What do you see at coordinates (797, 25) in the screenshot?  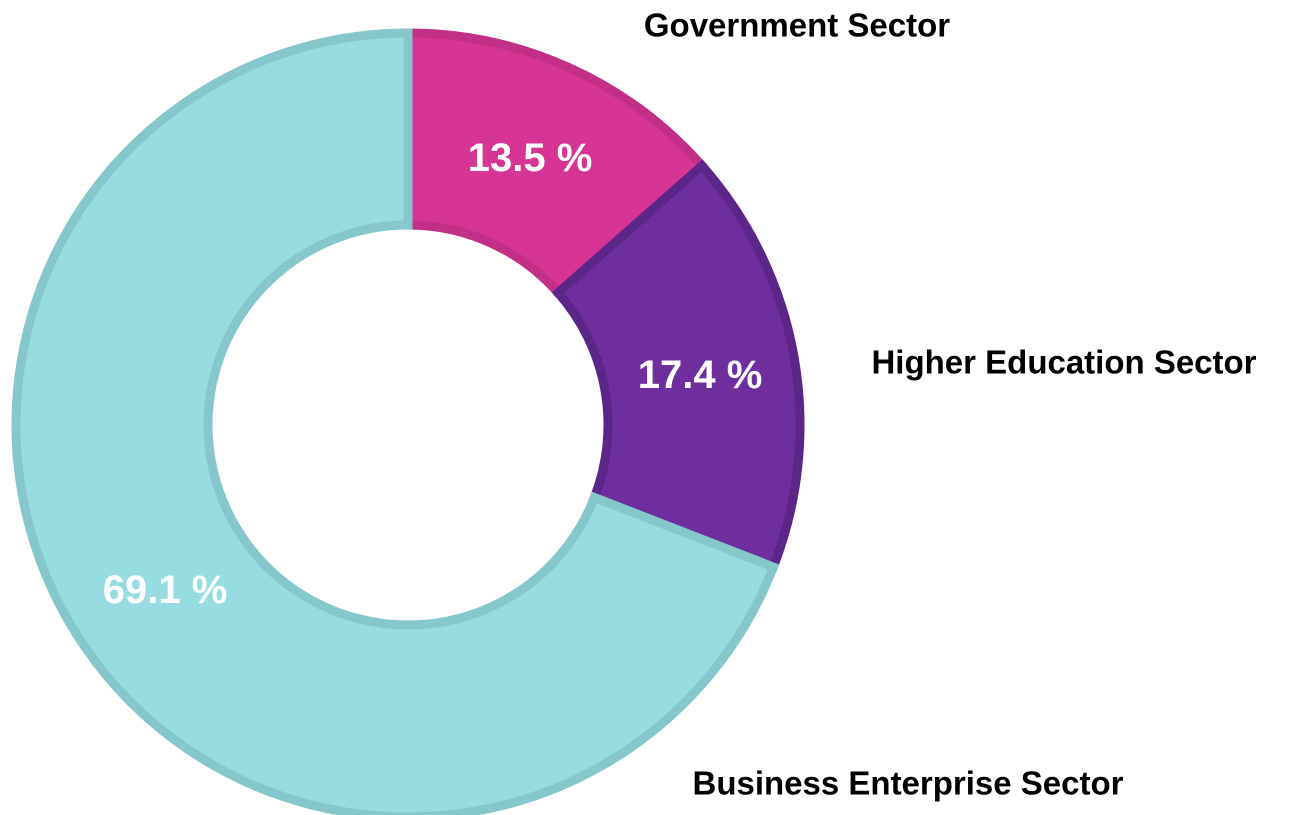 I see `category-label-government: Government Sector` at bounding box center [797, 25].